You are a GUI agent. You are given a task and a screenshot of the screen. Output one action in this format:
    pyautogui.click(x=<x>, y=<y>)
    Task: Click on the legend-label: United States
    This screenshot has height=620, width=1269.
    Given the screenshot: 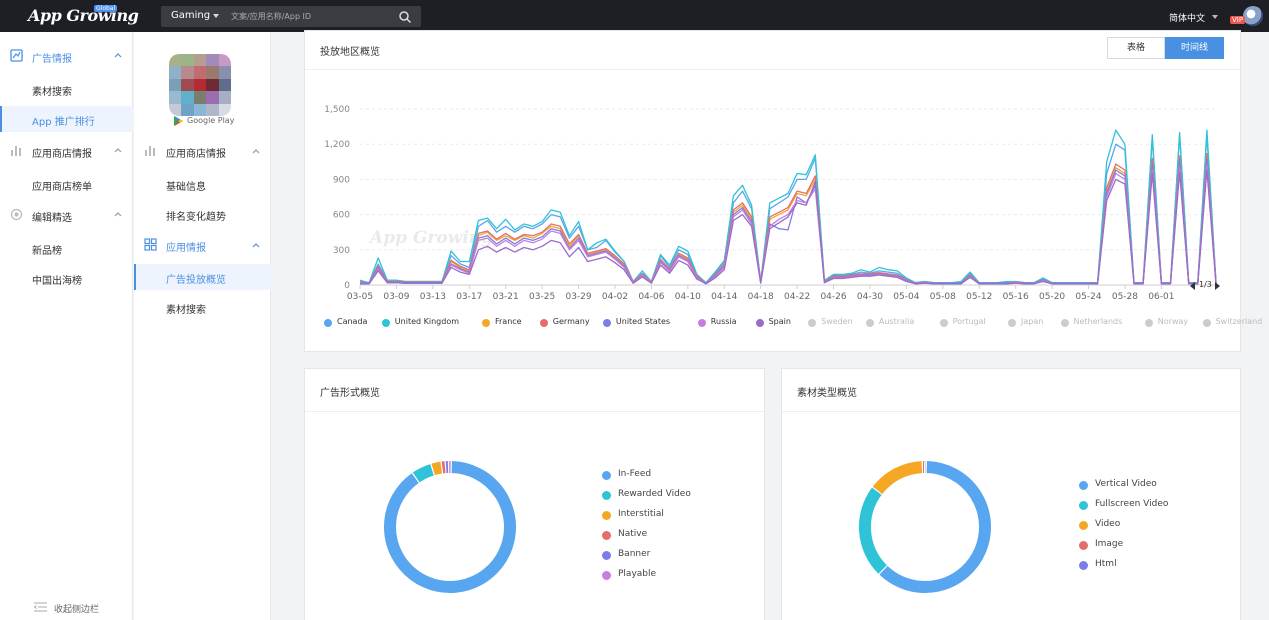 What is the action you would take?
    pyautogui.click(x=643, y=321)
    